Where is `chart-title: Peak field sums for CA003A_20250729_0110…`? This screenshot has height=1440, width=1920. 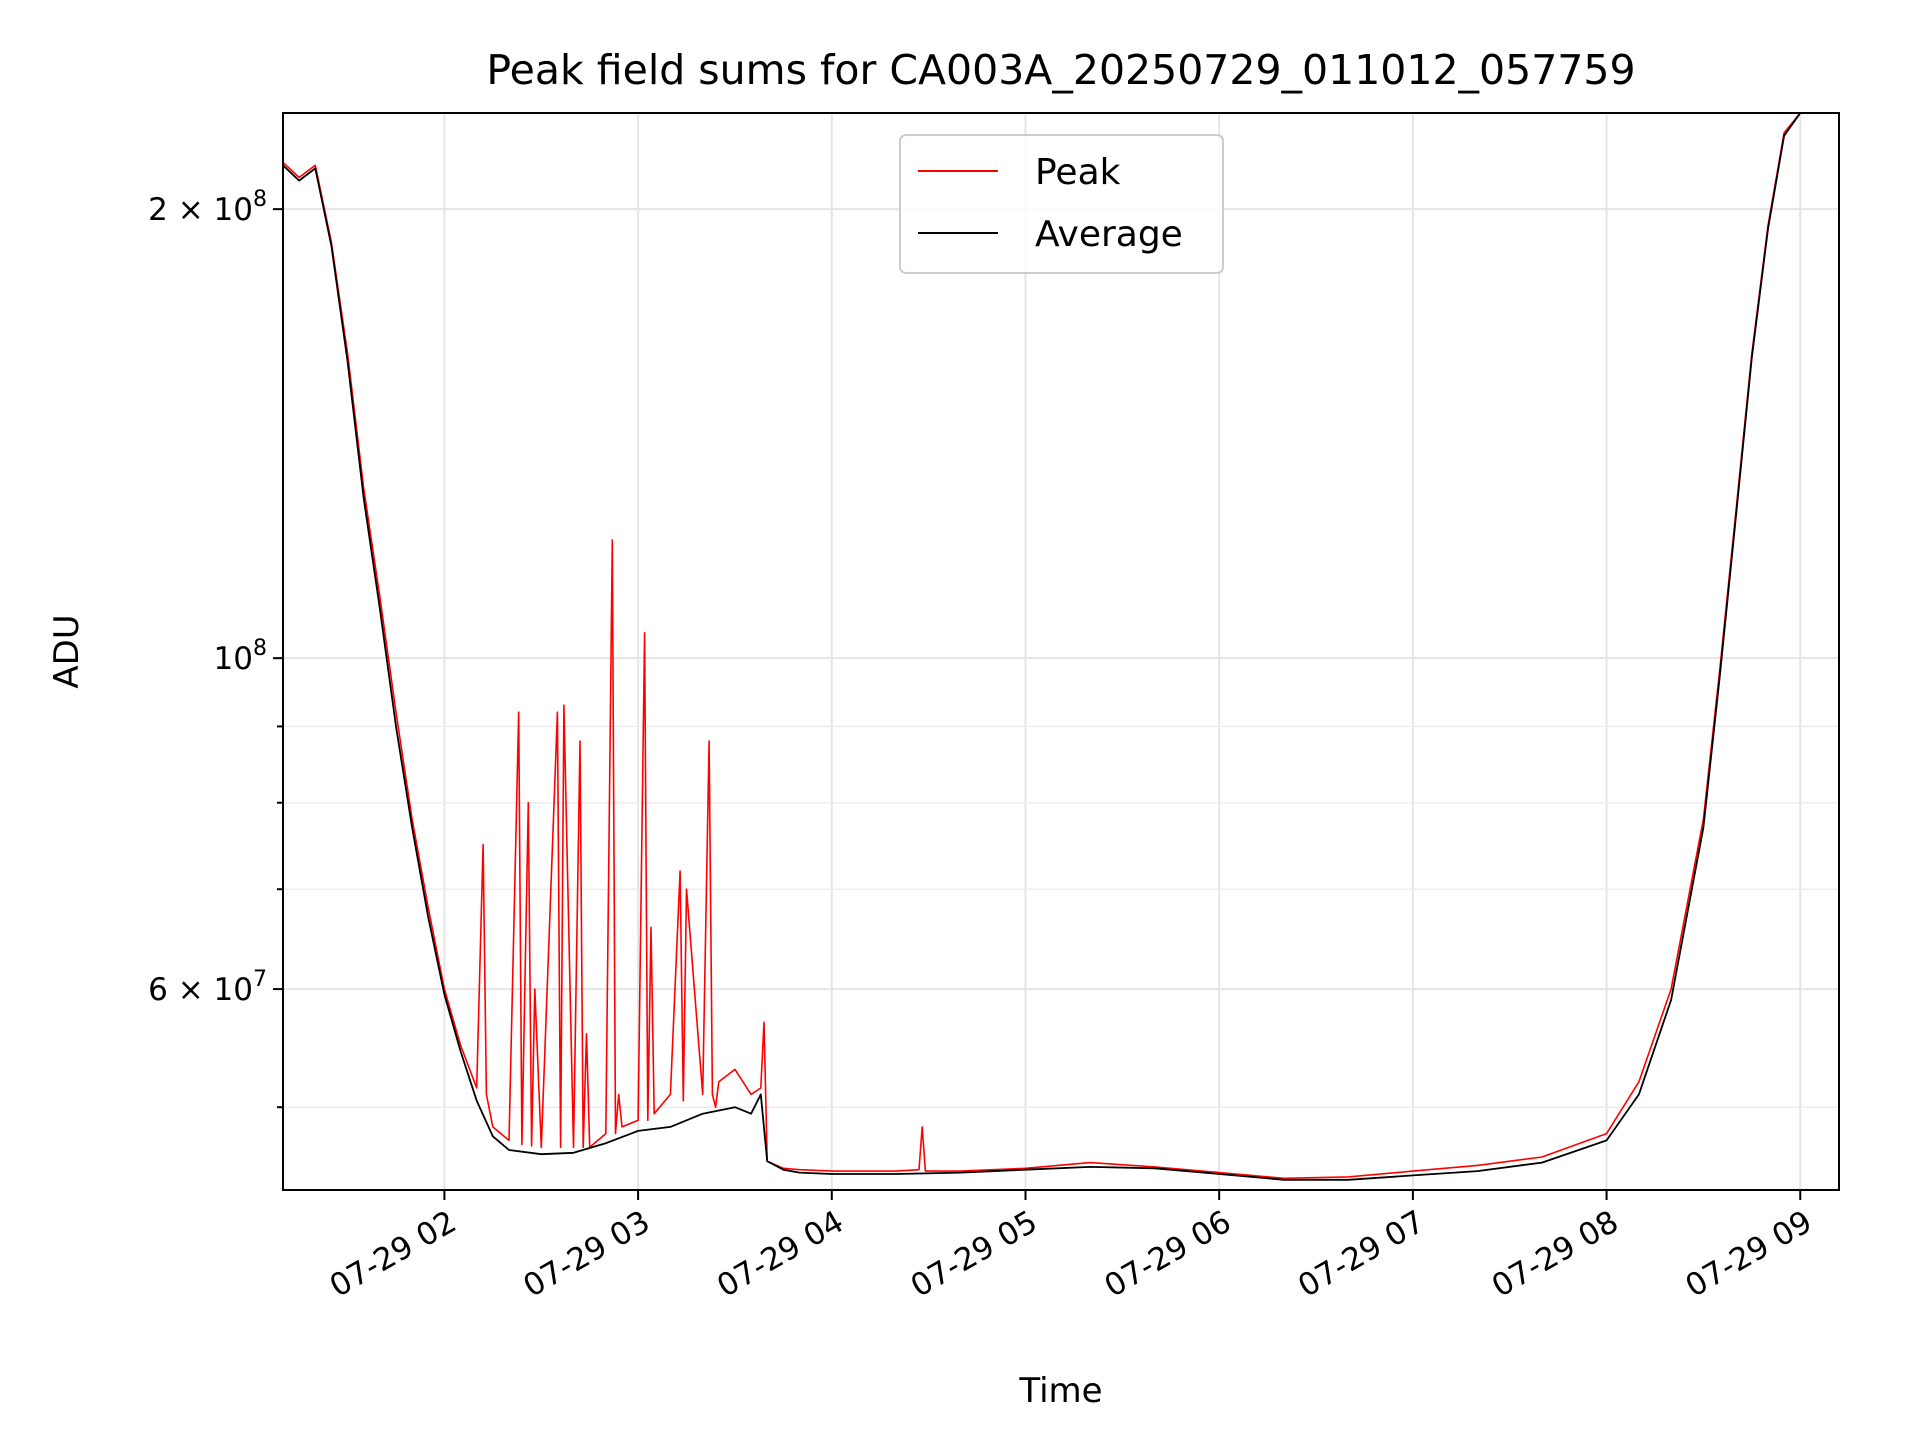 chart-title: Peak field sums for CA003A_20250729_0110… is located at coordinates (1060, 70).